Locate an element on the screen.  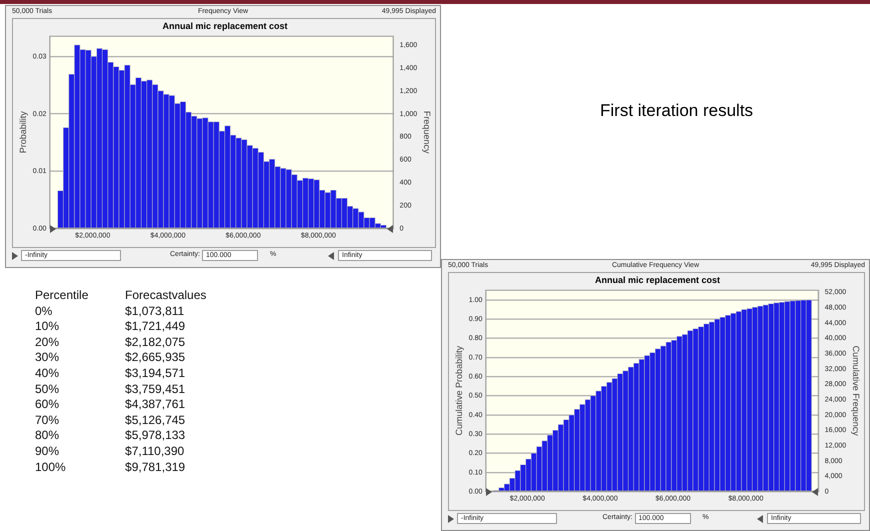
y2-axis-title: Frequency is located at coordinates (427, 132).